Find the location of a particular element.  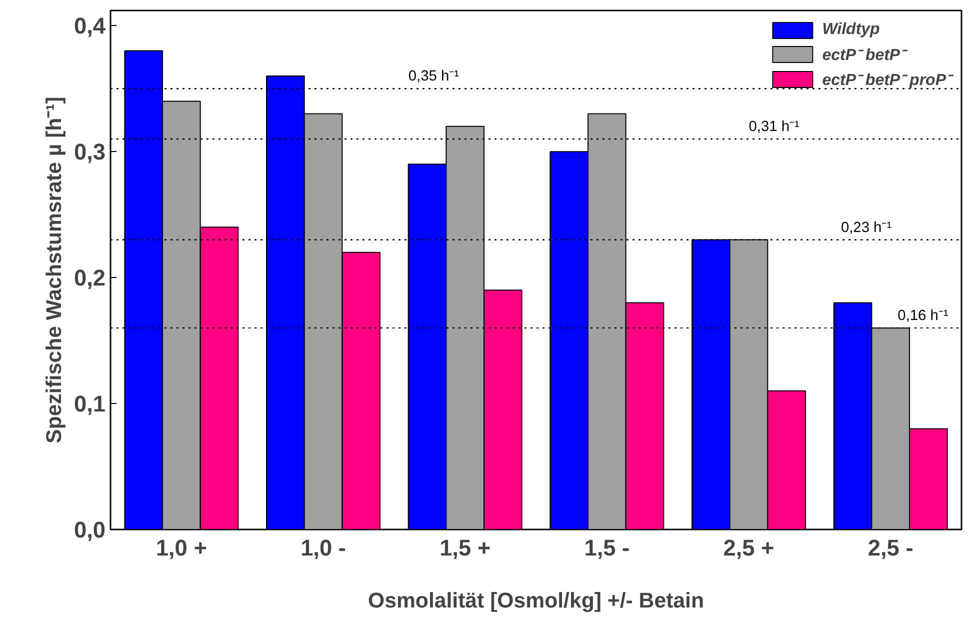

y-tick-label: 0,0 is located at coordinates (90, 529).